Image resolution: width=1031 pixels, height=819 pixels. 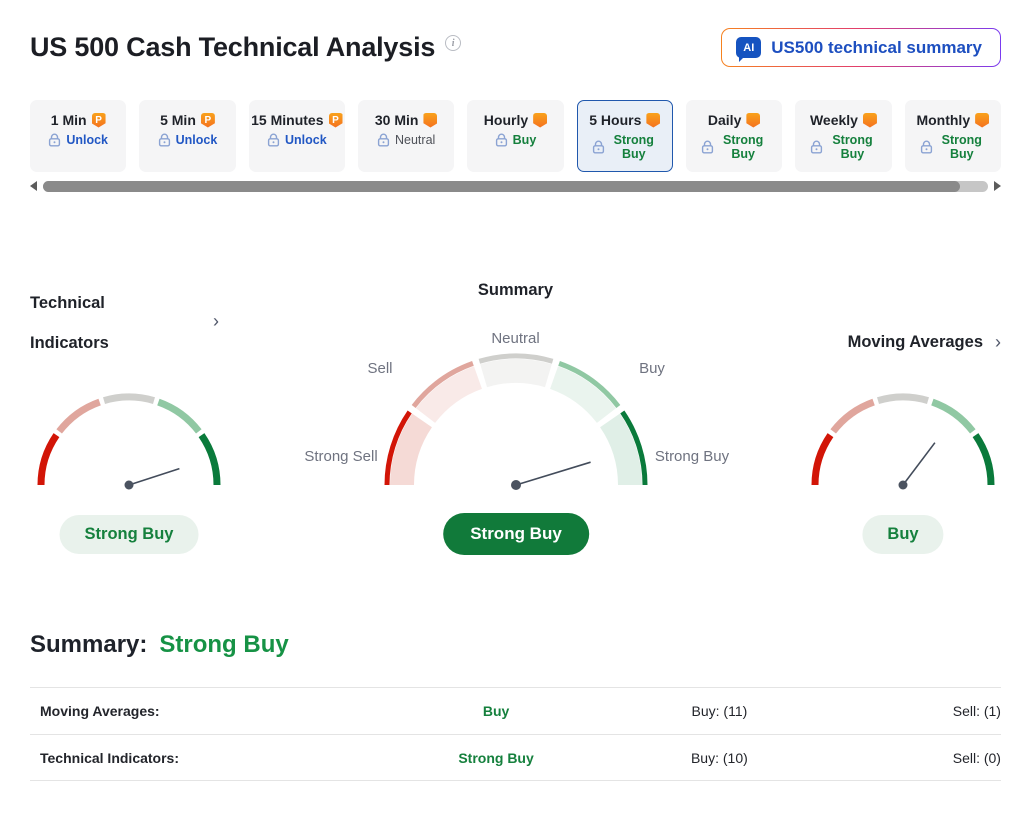 I want to click on summary-table-row: Moving Averages: Buy Buy: (11) Sell: (1), so click(x=515, y=710).